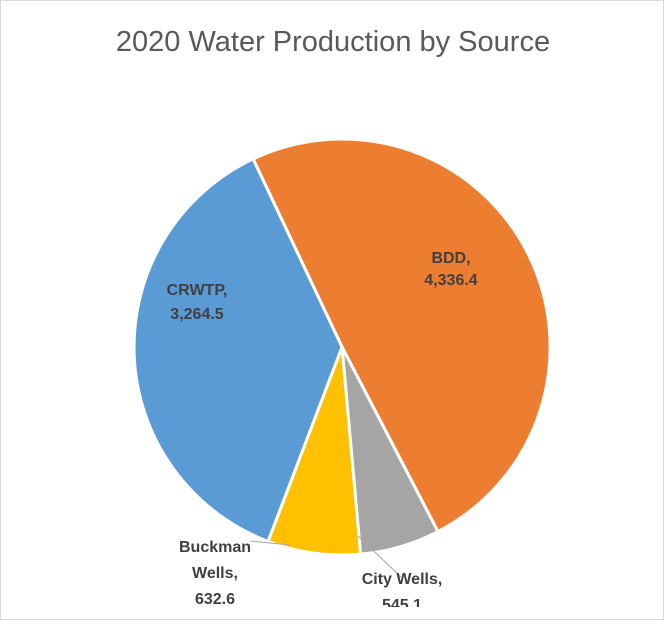  What do you see at coordinates (379, 556) in the screenshot?
I see `leader-line-city-wells` at bounding box center [379, 556].